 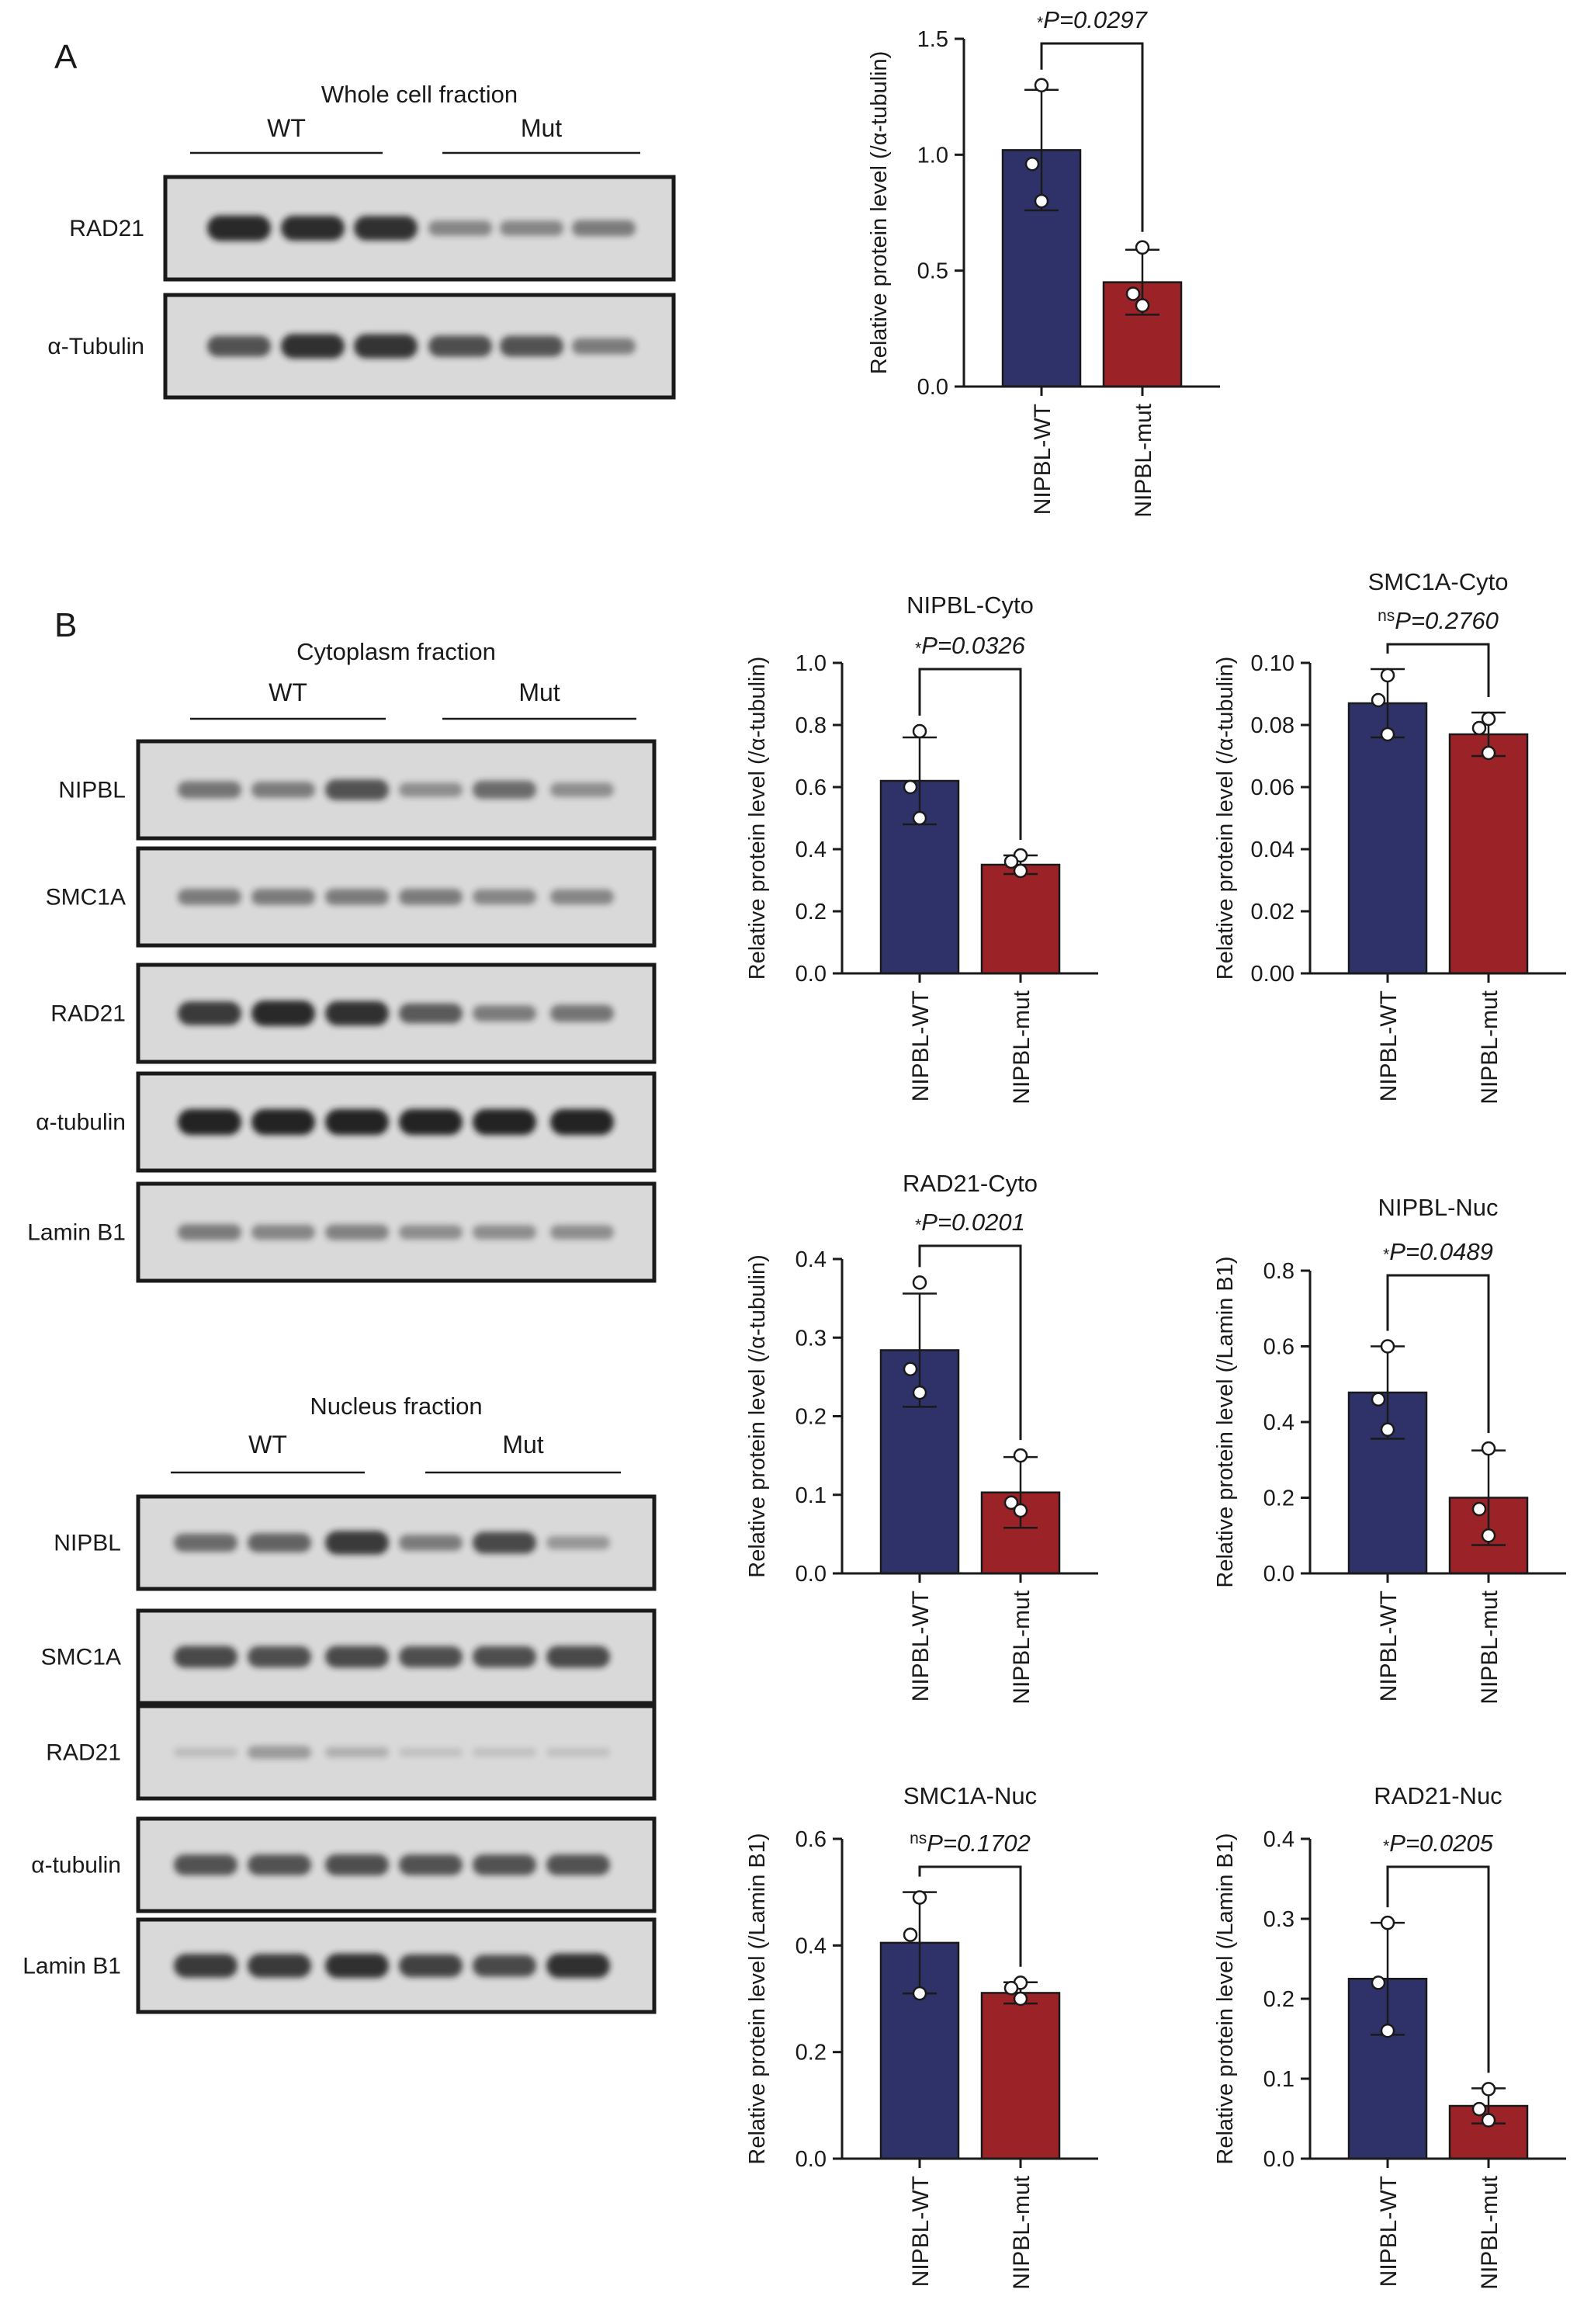 What do you see at coordinates (81, 1657) in the screenshot?
I see `blot-row-label: SMC1A` at bounding box center [81, 1657].